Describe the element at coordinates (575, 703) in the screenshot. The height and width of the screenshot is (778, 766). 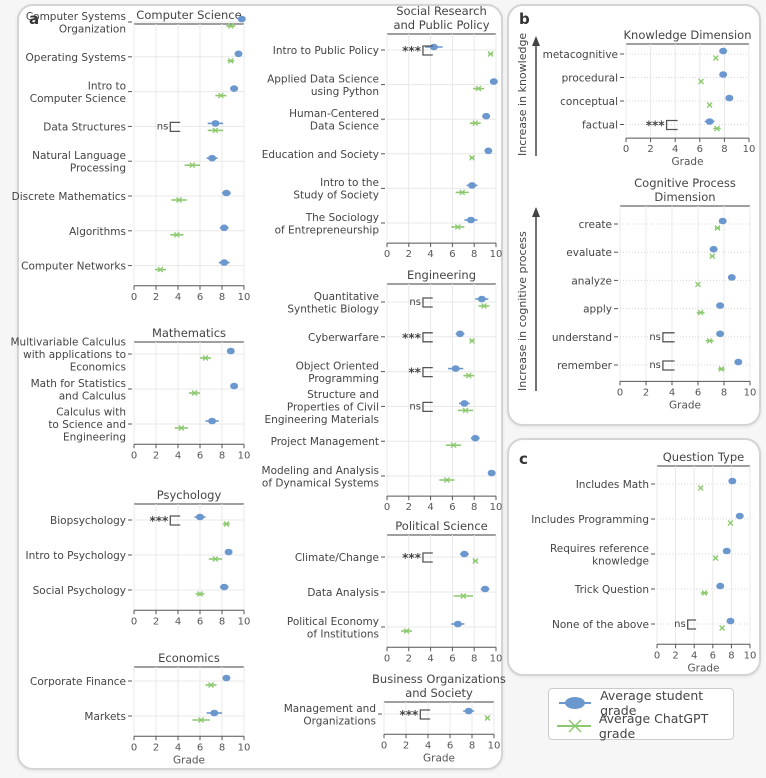
I see `student-marker-icon` at that location.